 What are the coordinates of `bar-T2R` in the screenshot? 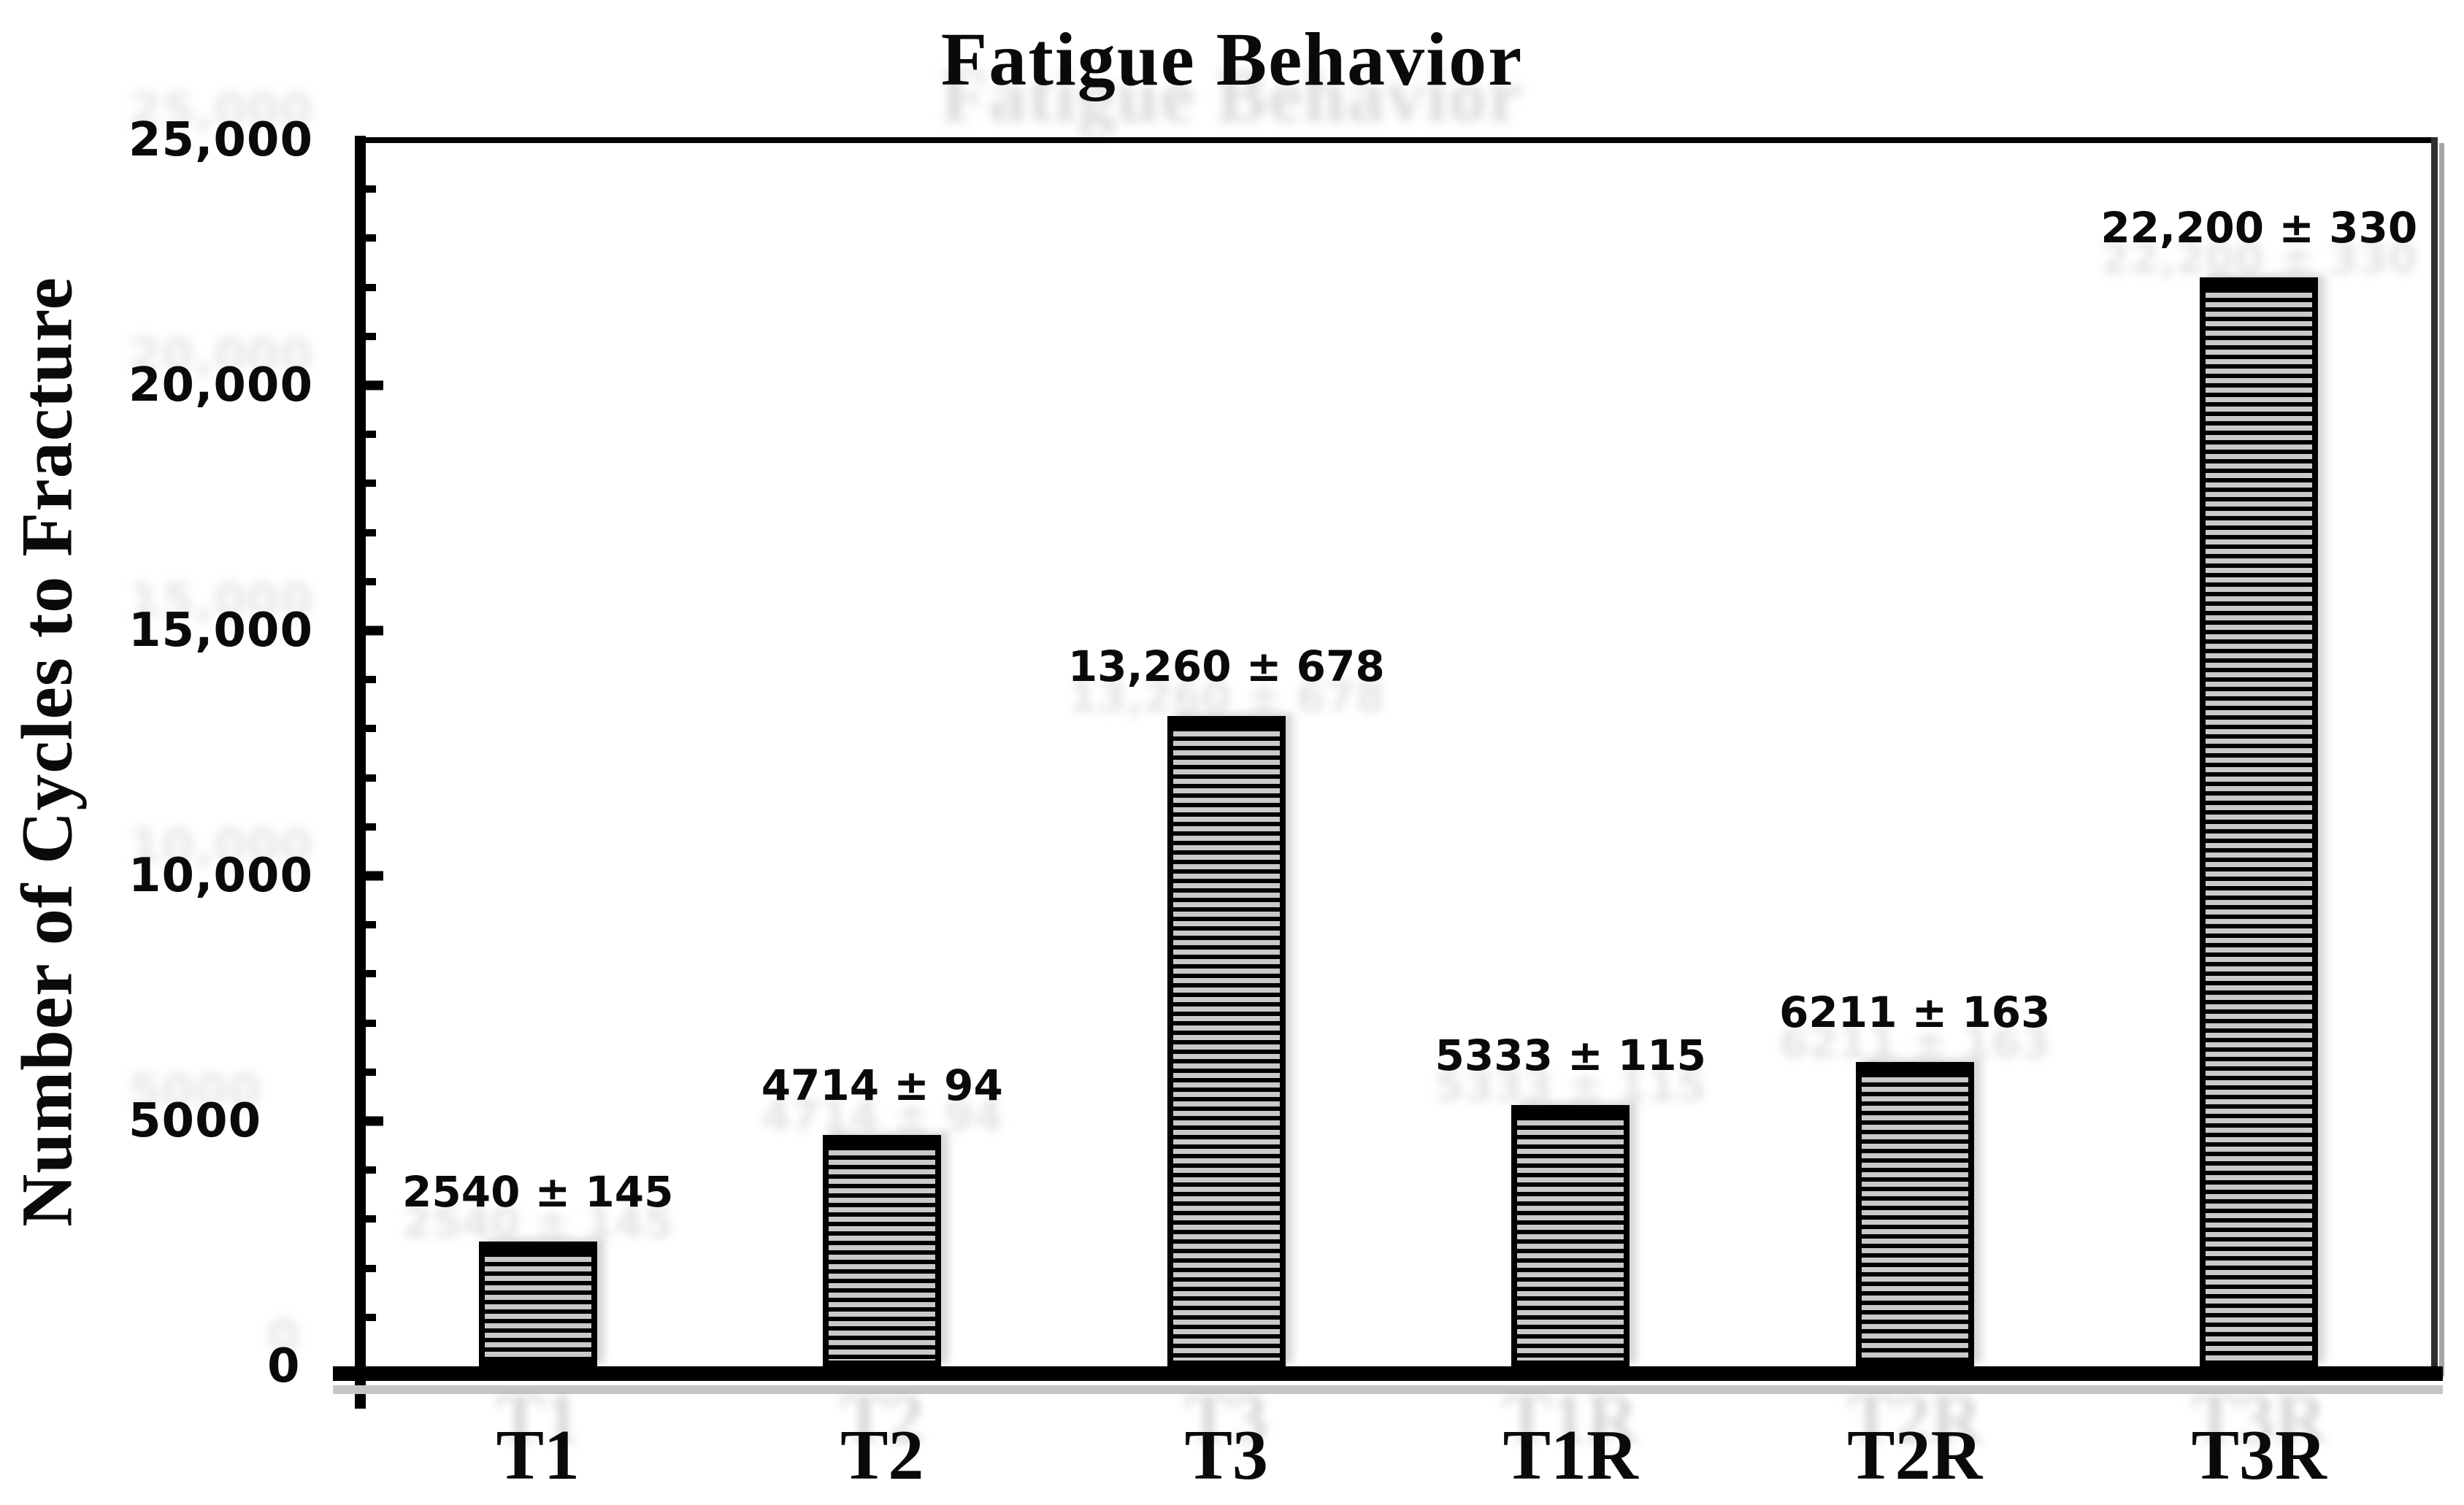 It's located at (1914, 1213).